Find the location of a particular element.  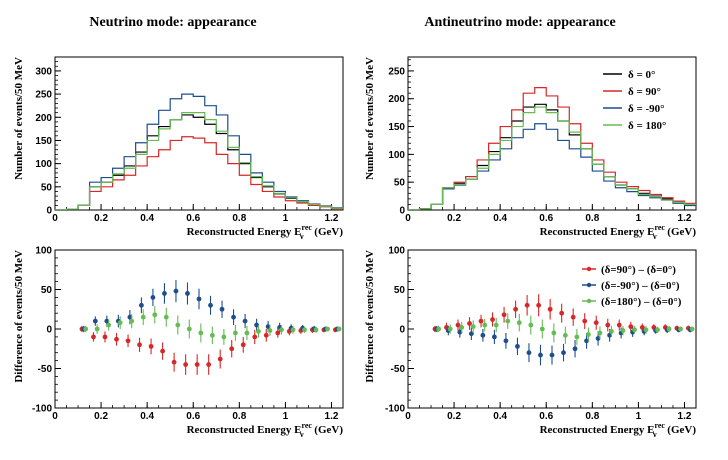

legend-label: δ = 0° is located at coordinates (641, 75).